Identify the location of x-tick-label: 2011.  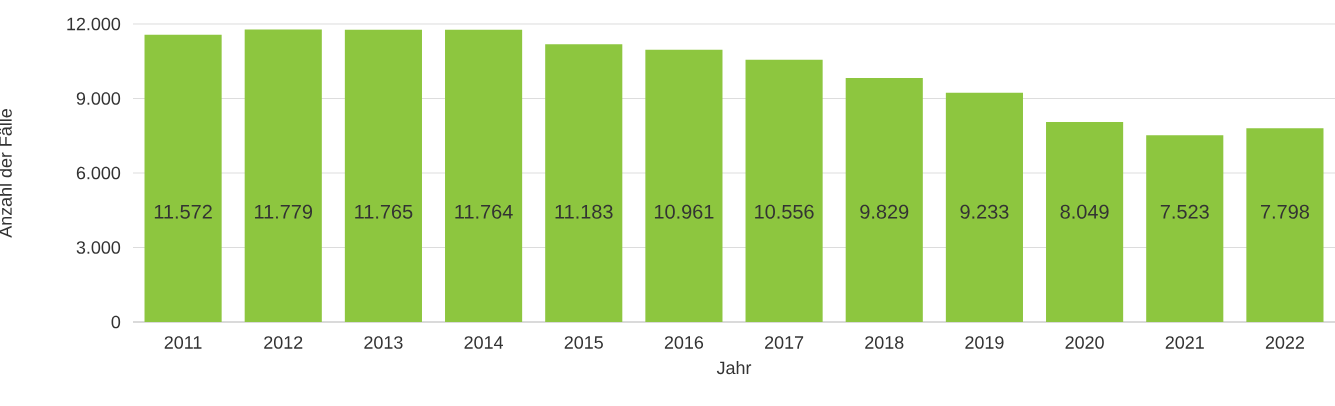
(183, 342).